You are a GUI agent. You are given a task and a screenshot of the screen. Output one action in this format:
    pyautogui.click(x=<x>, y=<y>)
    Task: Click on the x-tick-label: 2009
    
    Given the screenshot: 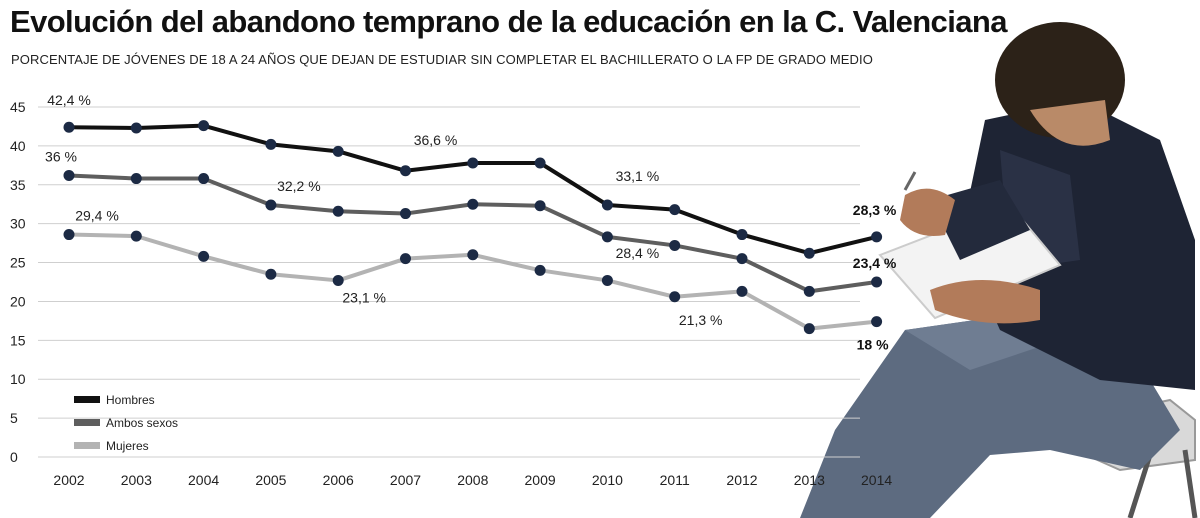 What is the action you would take?
    pyautogui.click(x=540, y=480)
    